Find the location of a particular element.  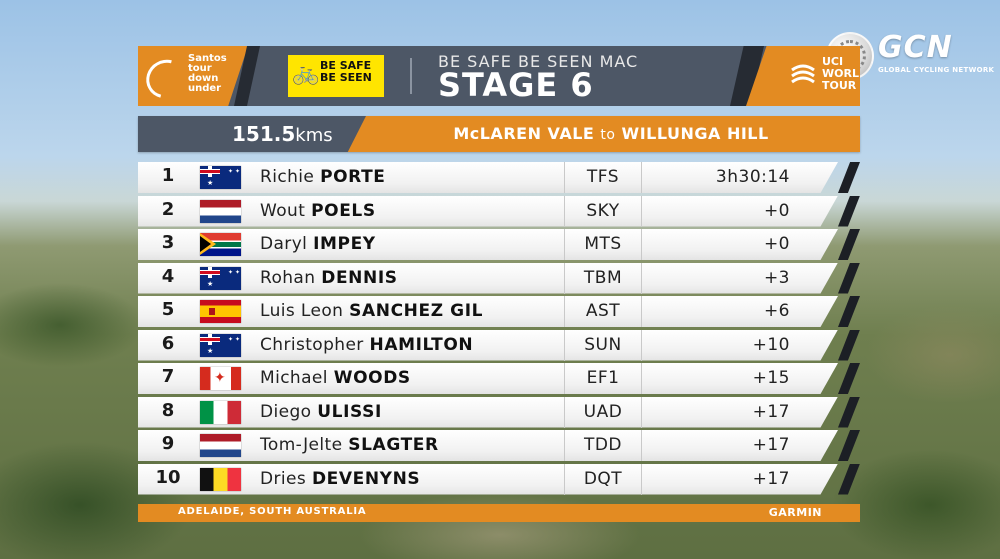

rider-name: Michael WOODS is located at coordinates (335, 378).